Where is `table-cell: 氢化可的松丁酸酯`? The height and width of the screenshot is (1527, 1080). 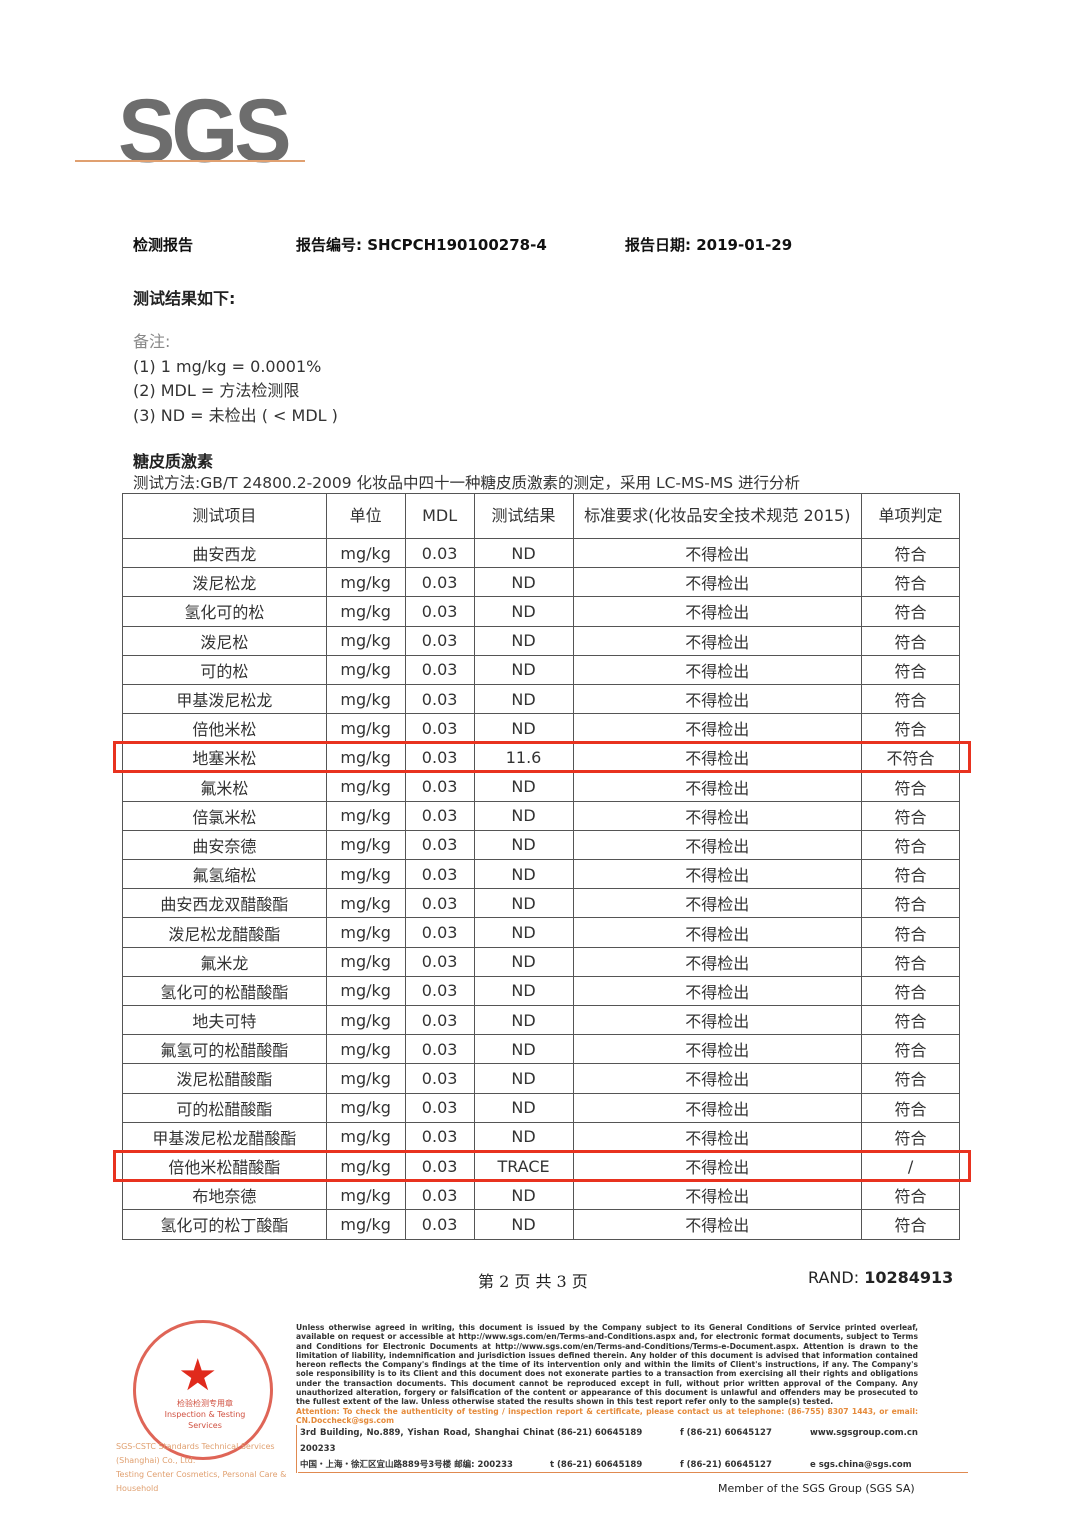
table-cell: 氢化可的松丁酸酯 is located at coordinates (224, 1224).